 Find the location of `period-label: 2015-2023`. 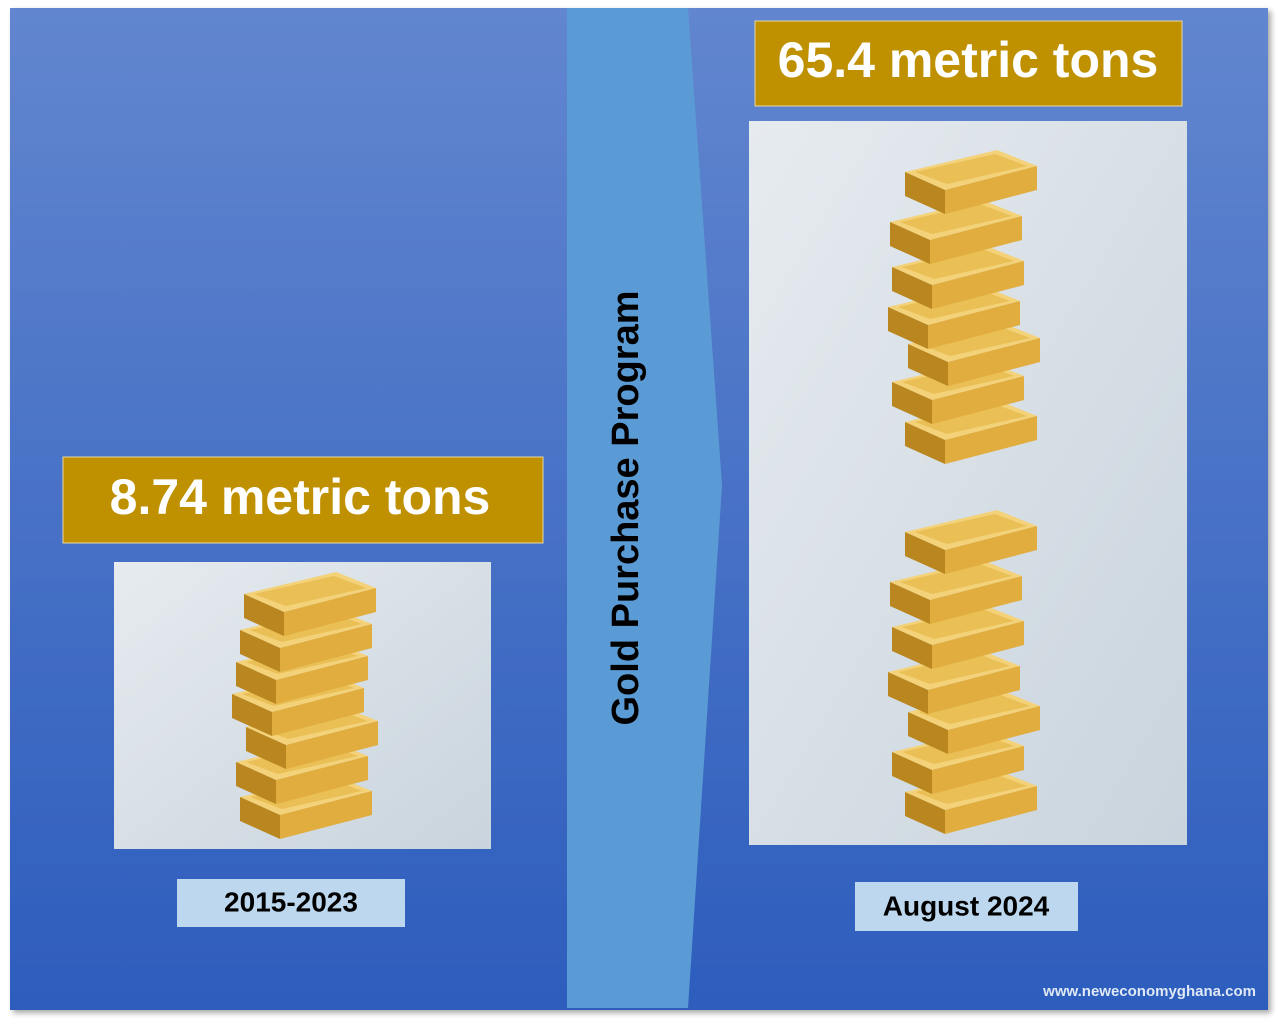

period-label: 2015-2023 is located at coordinates (291, 901).